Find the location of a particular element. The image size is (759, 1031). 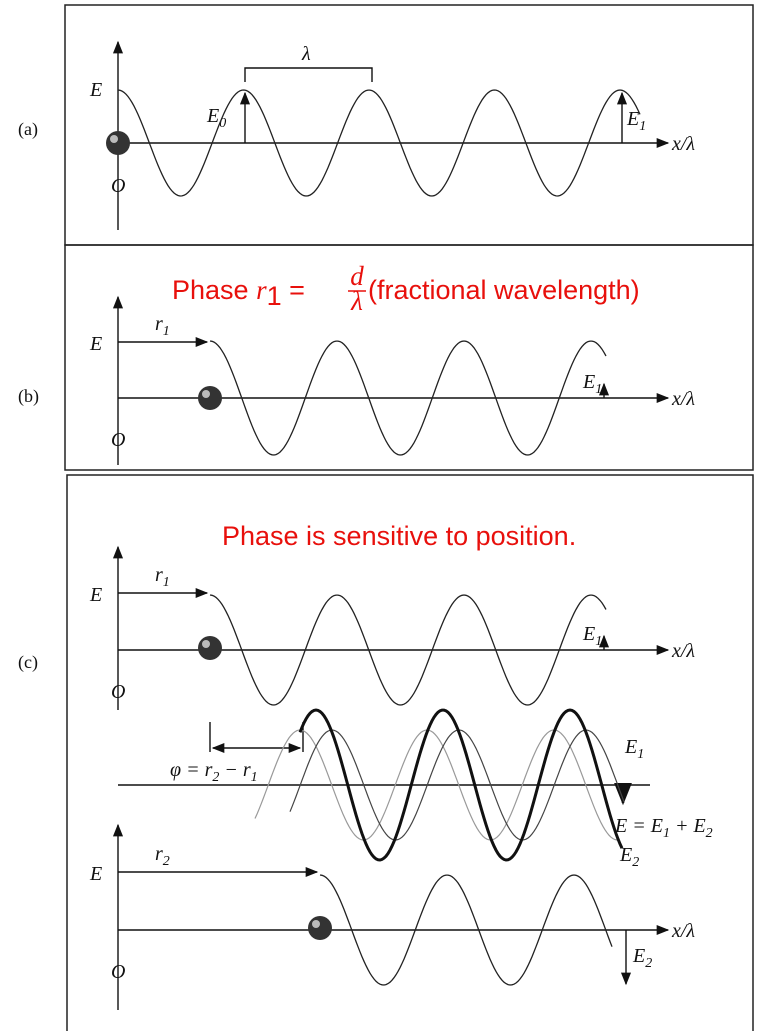

wave-2-label: E2 is located at coordinates (629, 857).